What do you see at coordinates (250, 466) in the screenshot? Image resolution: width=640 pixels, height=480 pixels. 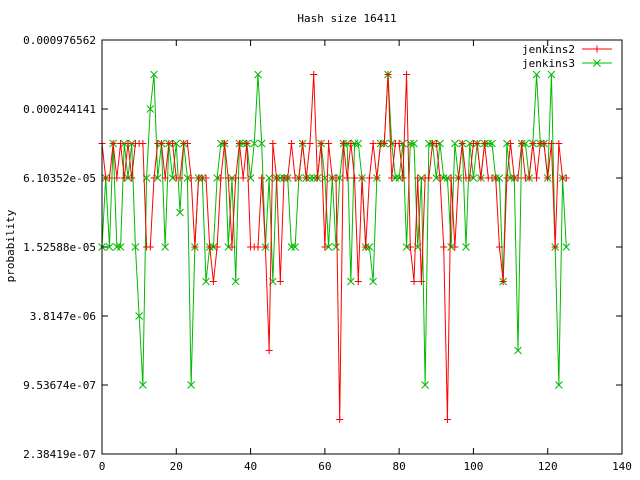 I see `x-tick-label: 40` at bounding box center [250, 466].